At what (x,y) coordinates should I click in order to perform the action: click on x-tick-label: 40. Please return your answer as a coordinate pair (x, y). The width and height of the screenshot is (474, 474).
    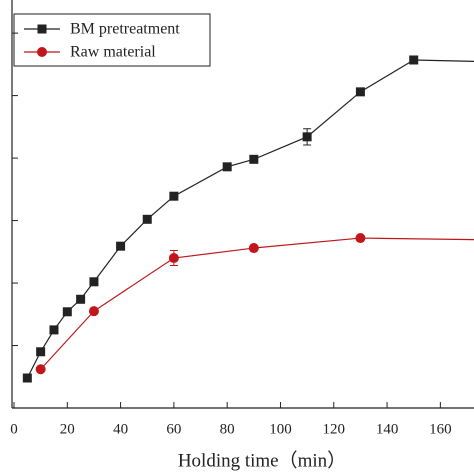
    Looking at the image, I should click on (120, 429).